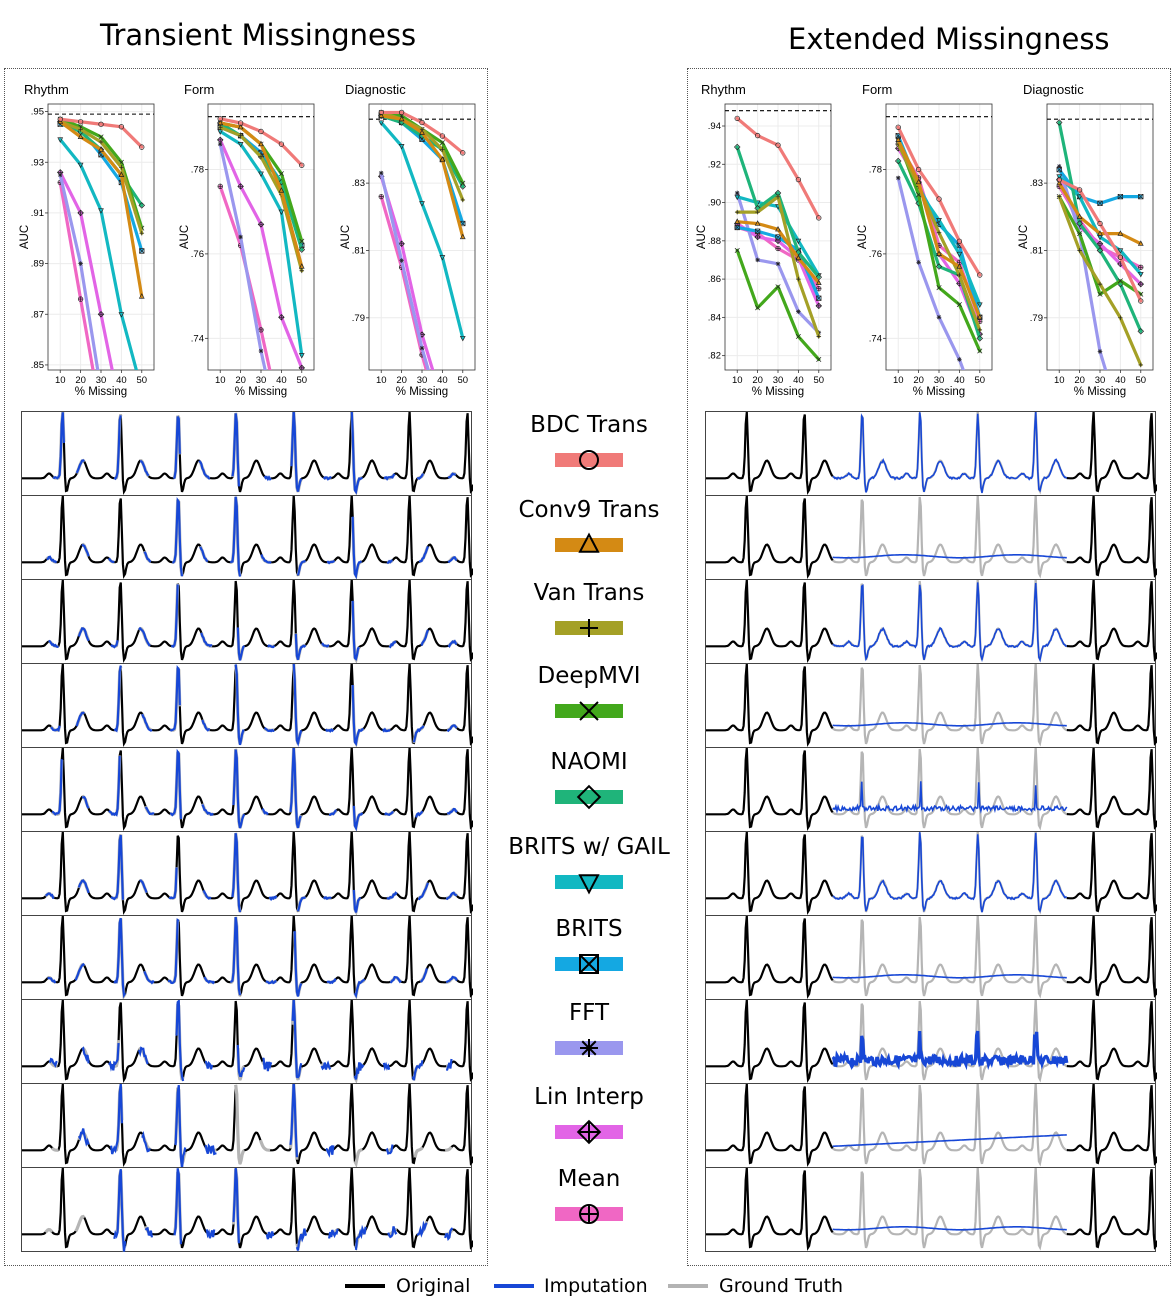 This screenshot has height=1301, width=1176. Describe the element at coordinates (898, 380) in the screenshot. I see `x-tick-label: 10` at that location.